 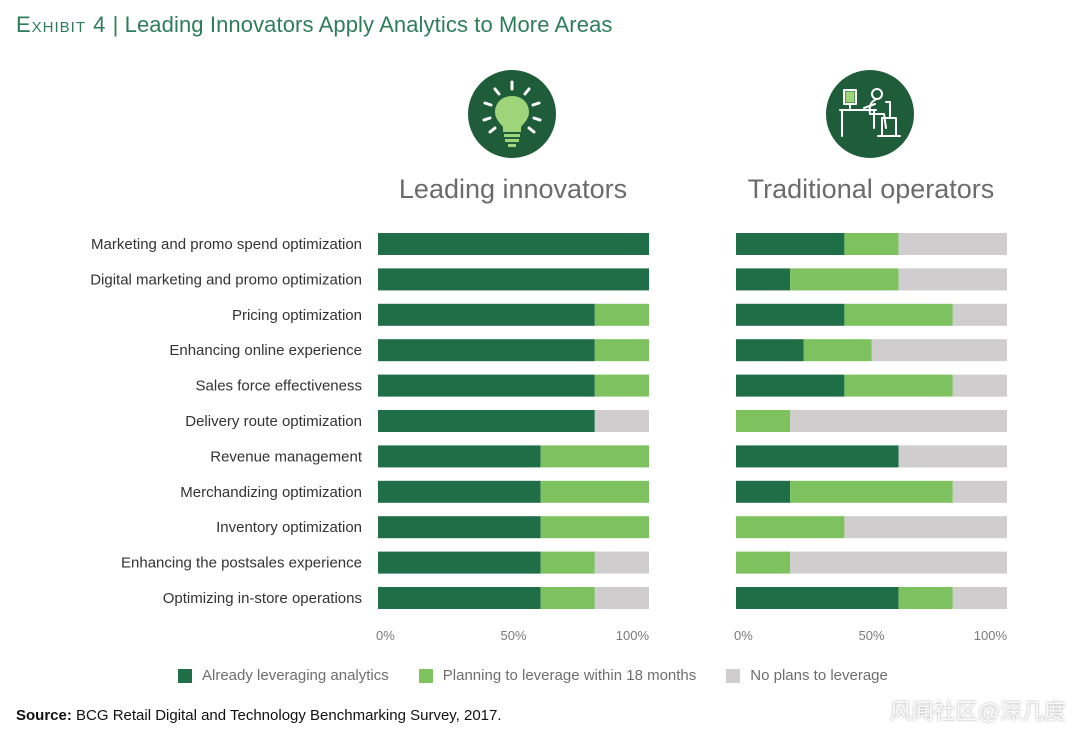 What do you see at coordinates (286, 456) in the screenshot?
I see `category-label: Revenue management` at bounding box center [286, 456].